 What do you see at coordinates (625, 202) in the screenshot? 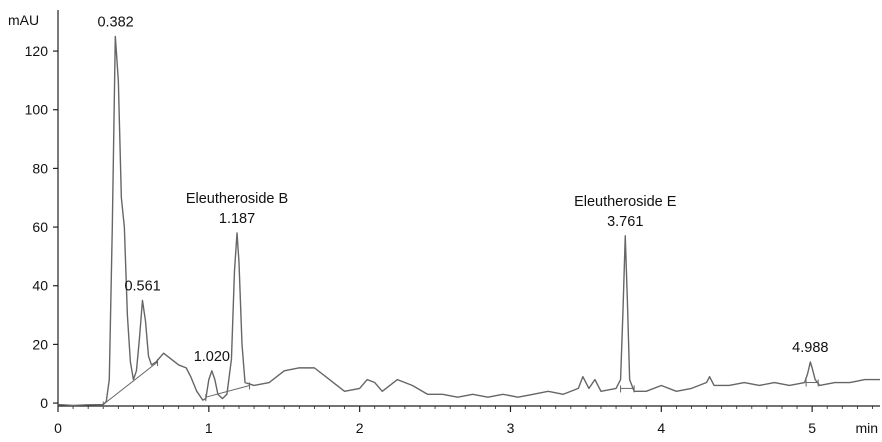
I see `peak-compound-label: Eleutheroside E` at bounding box center [625, 202].